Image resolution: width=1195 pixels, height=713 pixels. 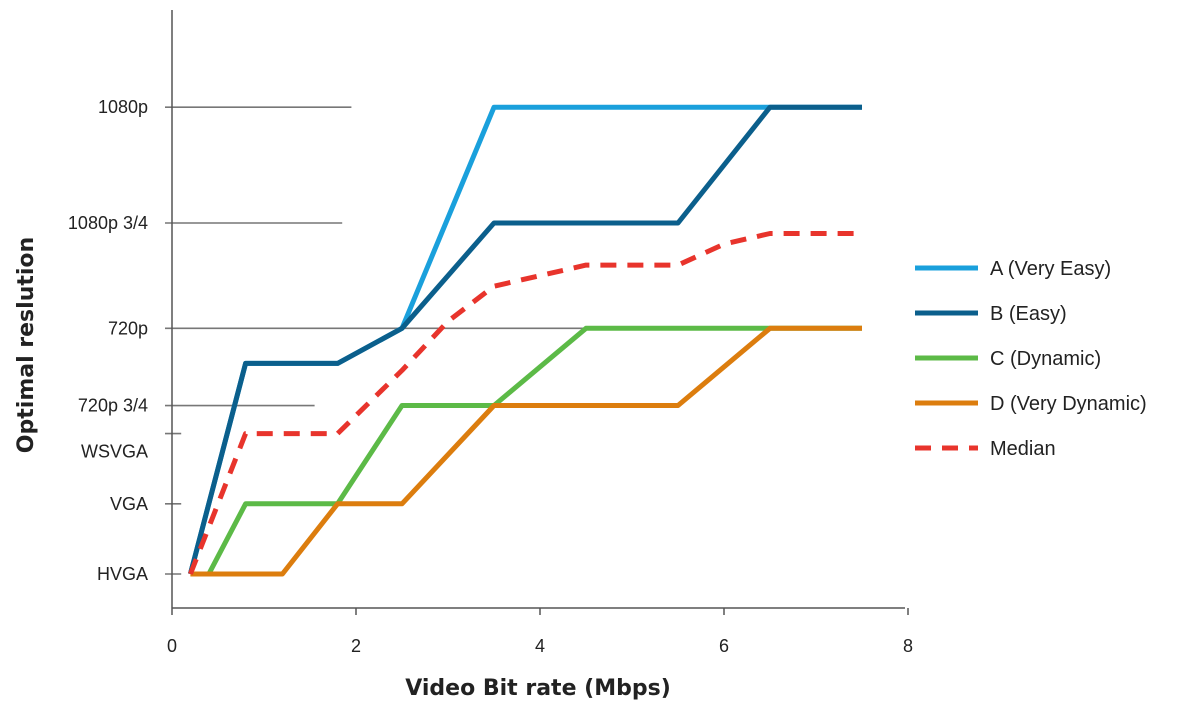 What do you see at coordinates (172, 646) in the screenshot?
I see `x-tick-label: 0` at bounding box center [172, 646].